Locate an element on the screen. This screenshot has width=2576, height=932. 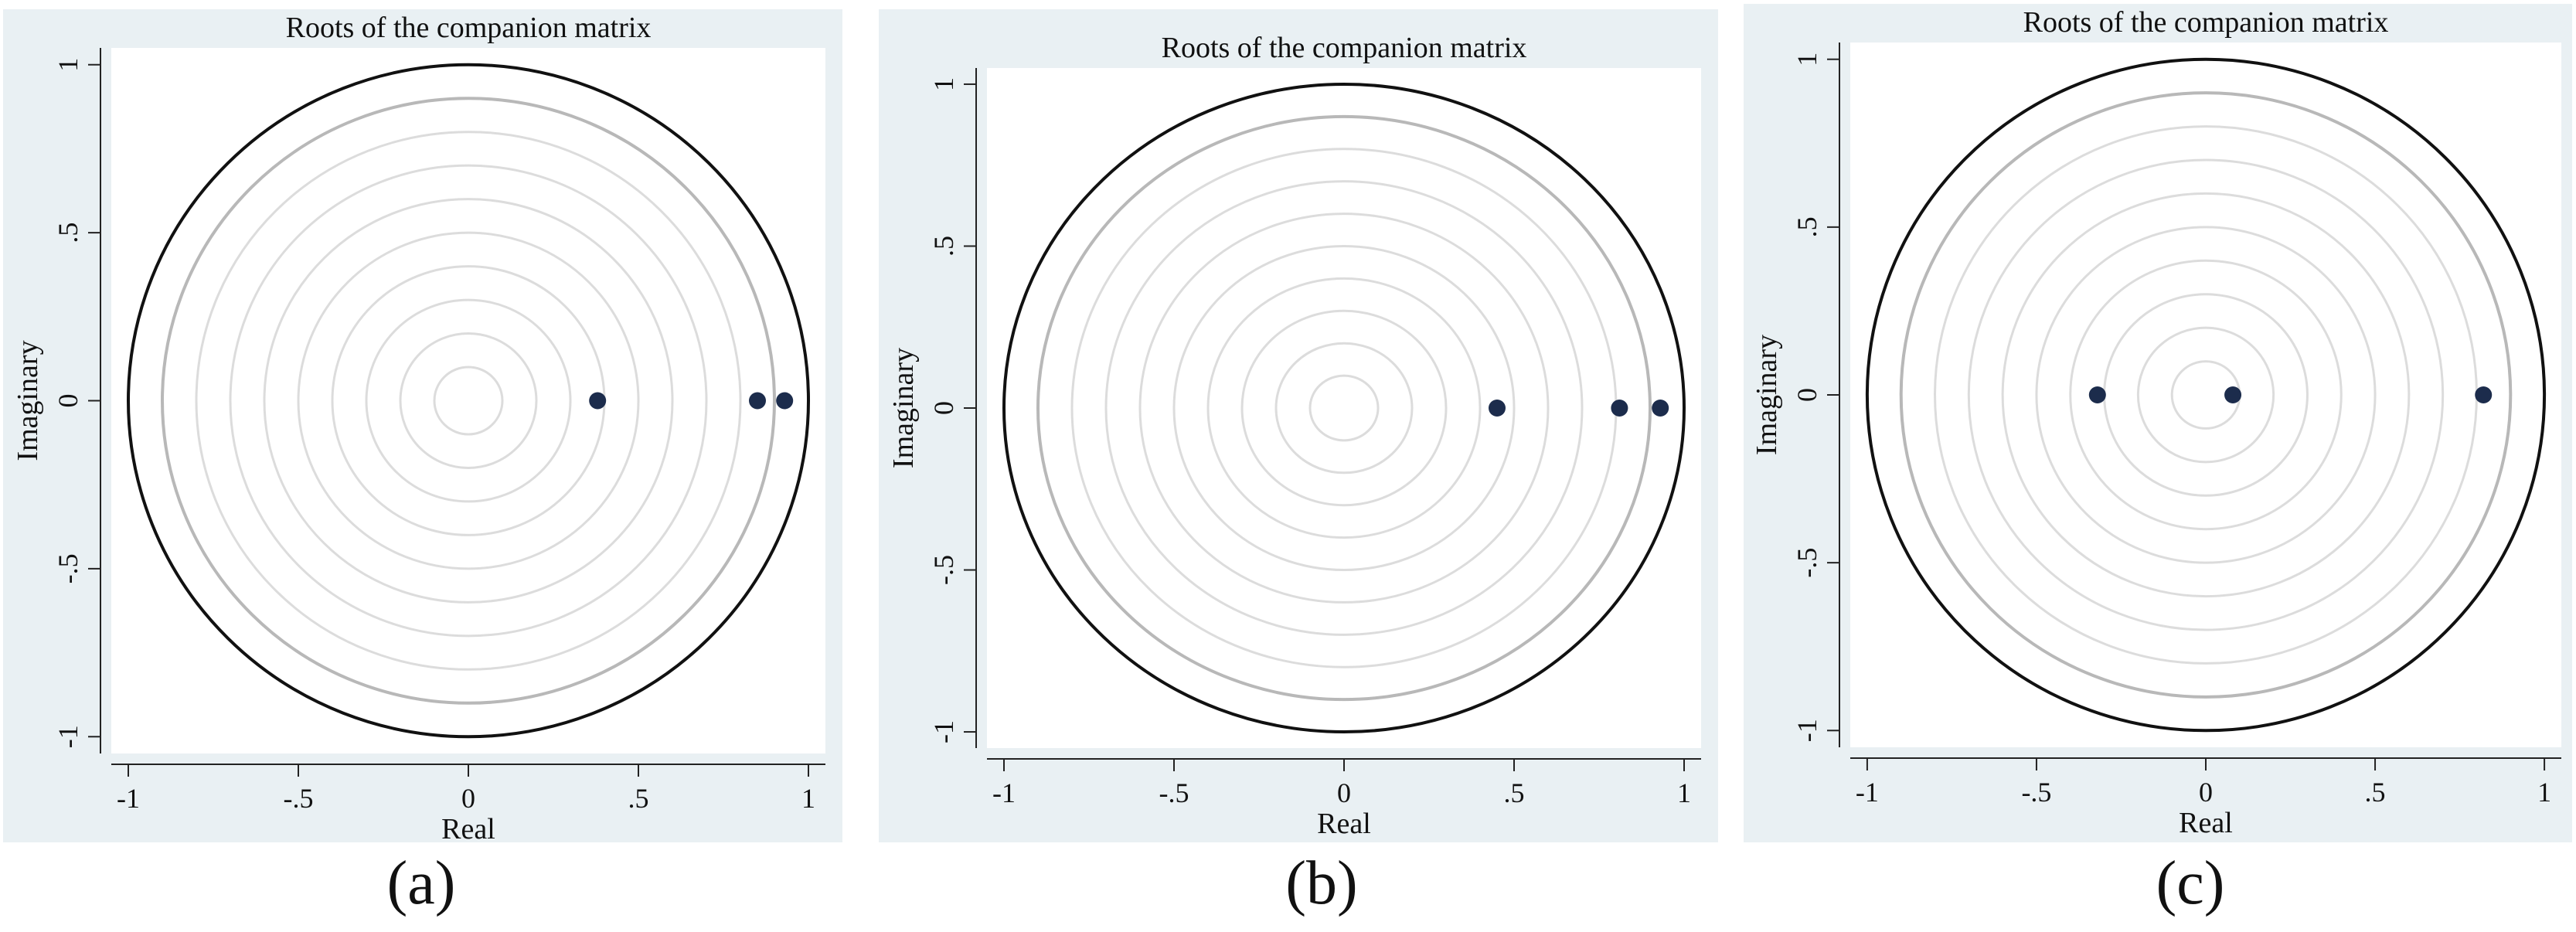
x-tick-label-a-2: -.5 is located at coordinates (299, 799).